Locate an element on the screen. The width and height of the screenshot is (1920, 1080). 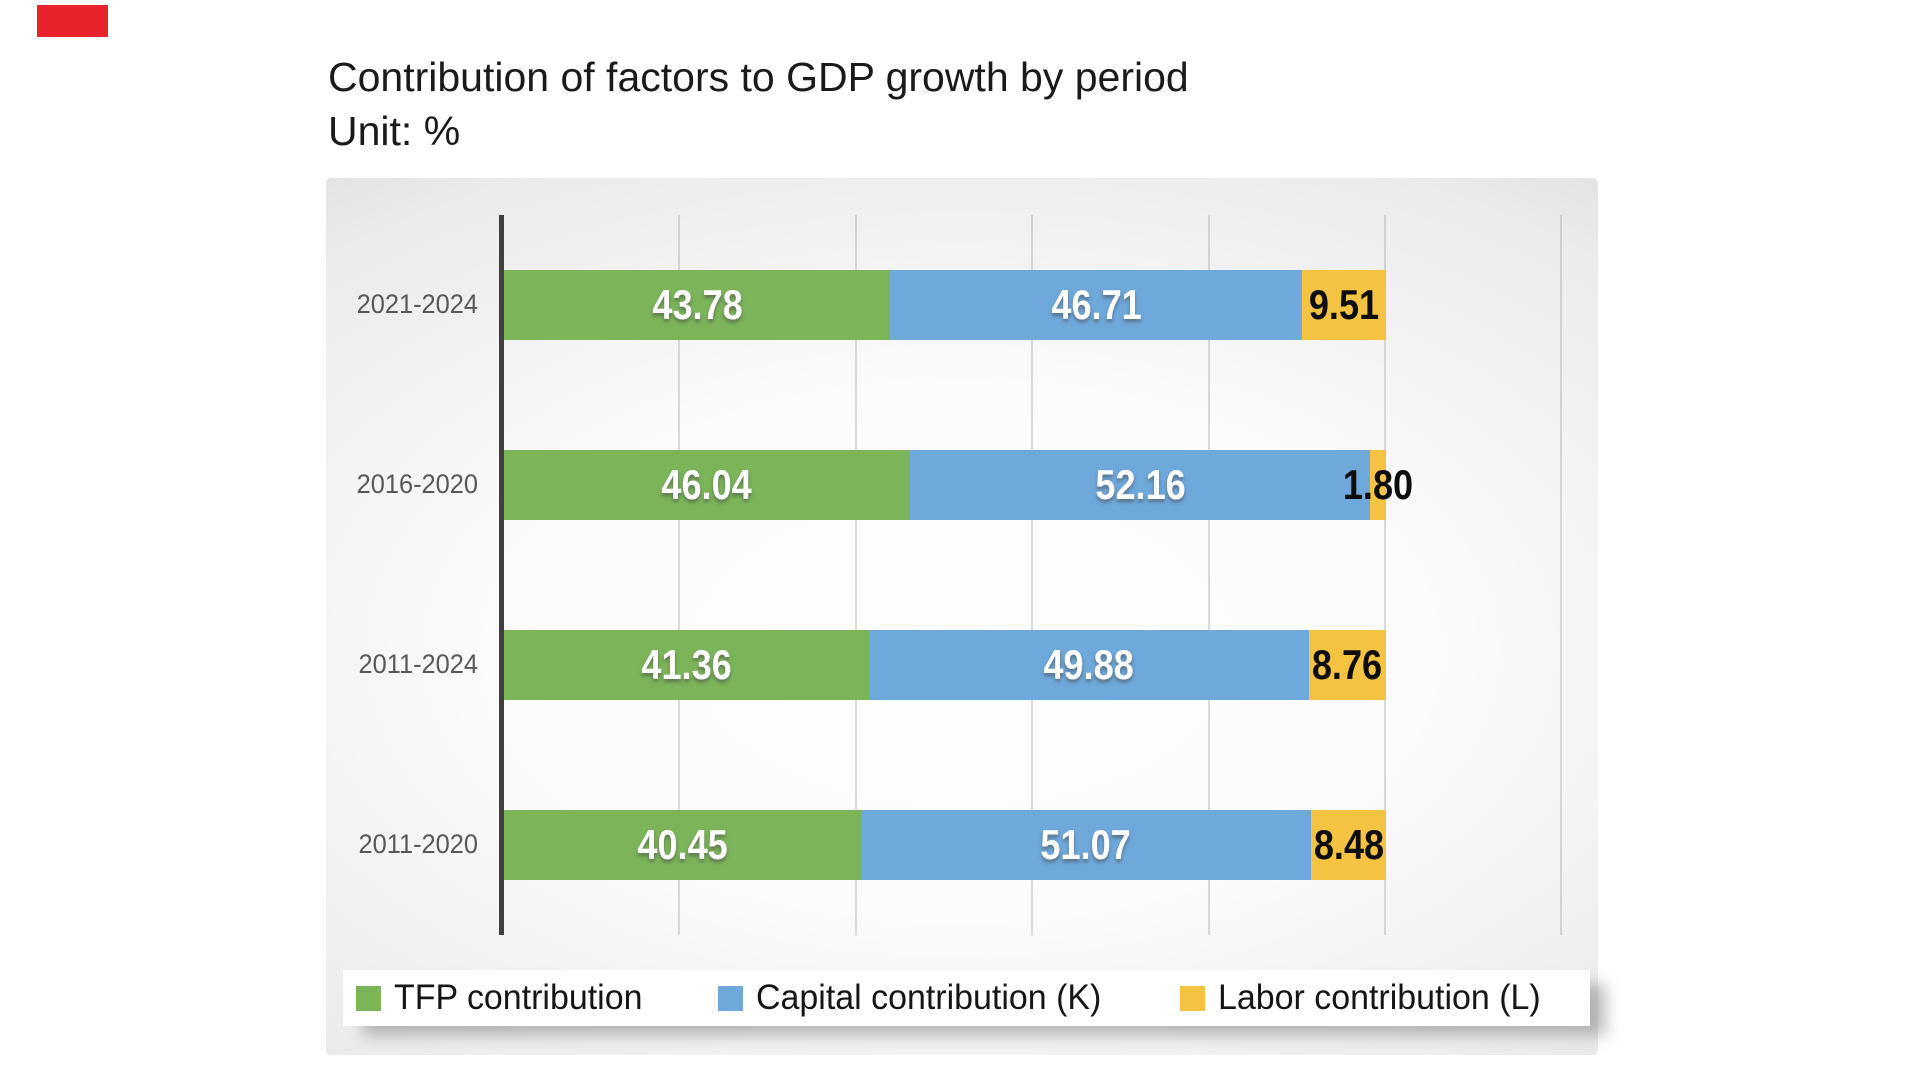
legend-label: Labor contribution (L) is located at coordinates (1379, 997).